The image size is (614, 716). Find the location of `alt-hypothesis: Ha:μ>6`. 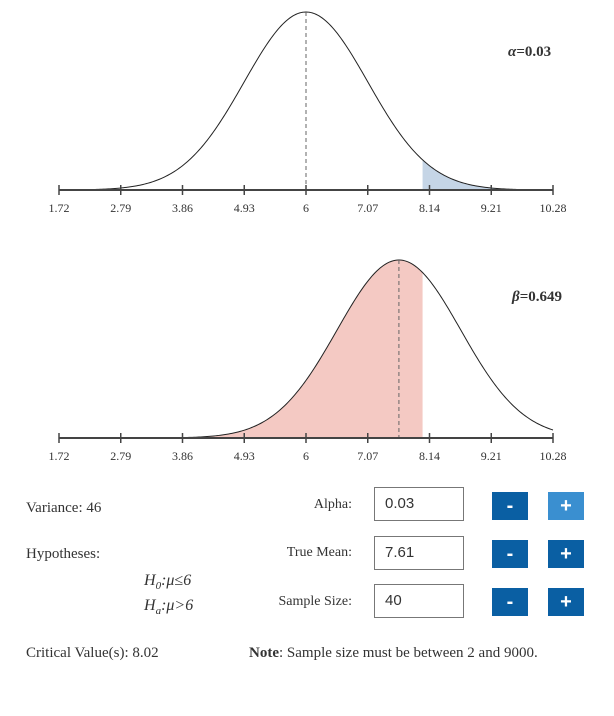

alt-hypothesis: Ha:μ>6 is located at coordinates (169, 607).